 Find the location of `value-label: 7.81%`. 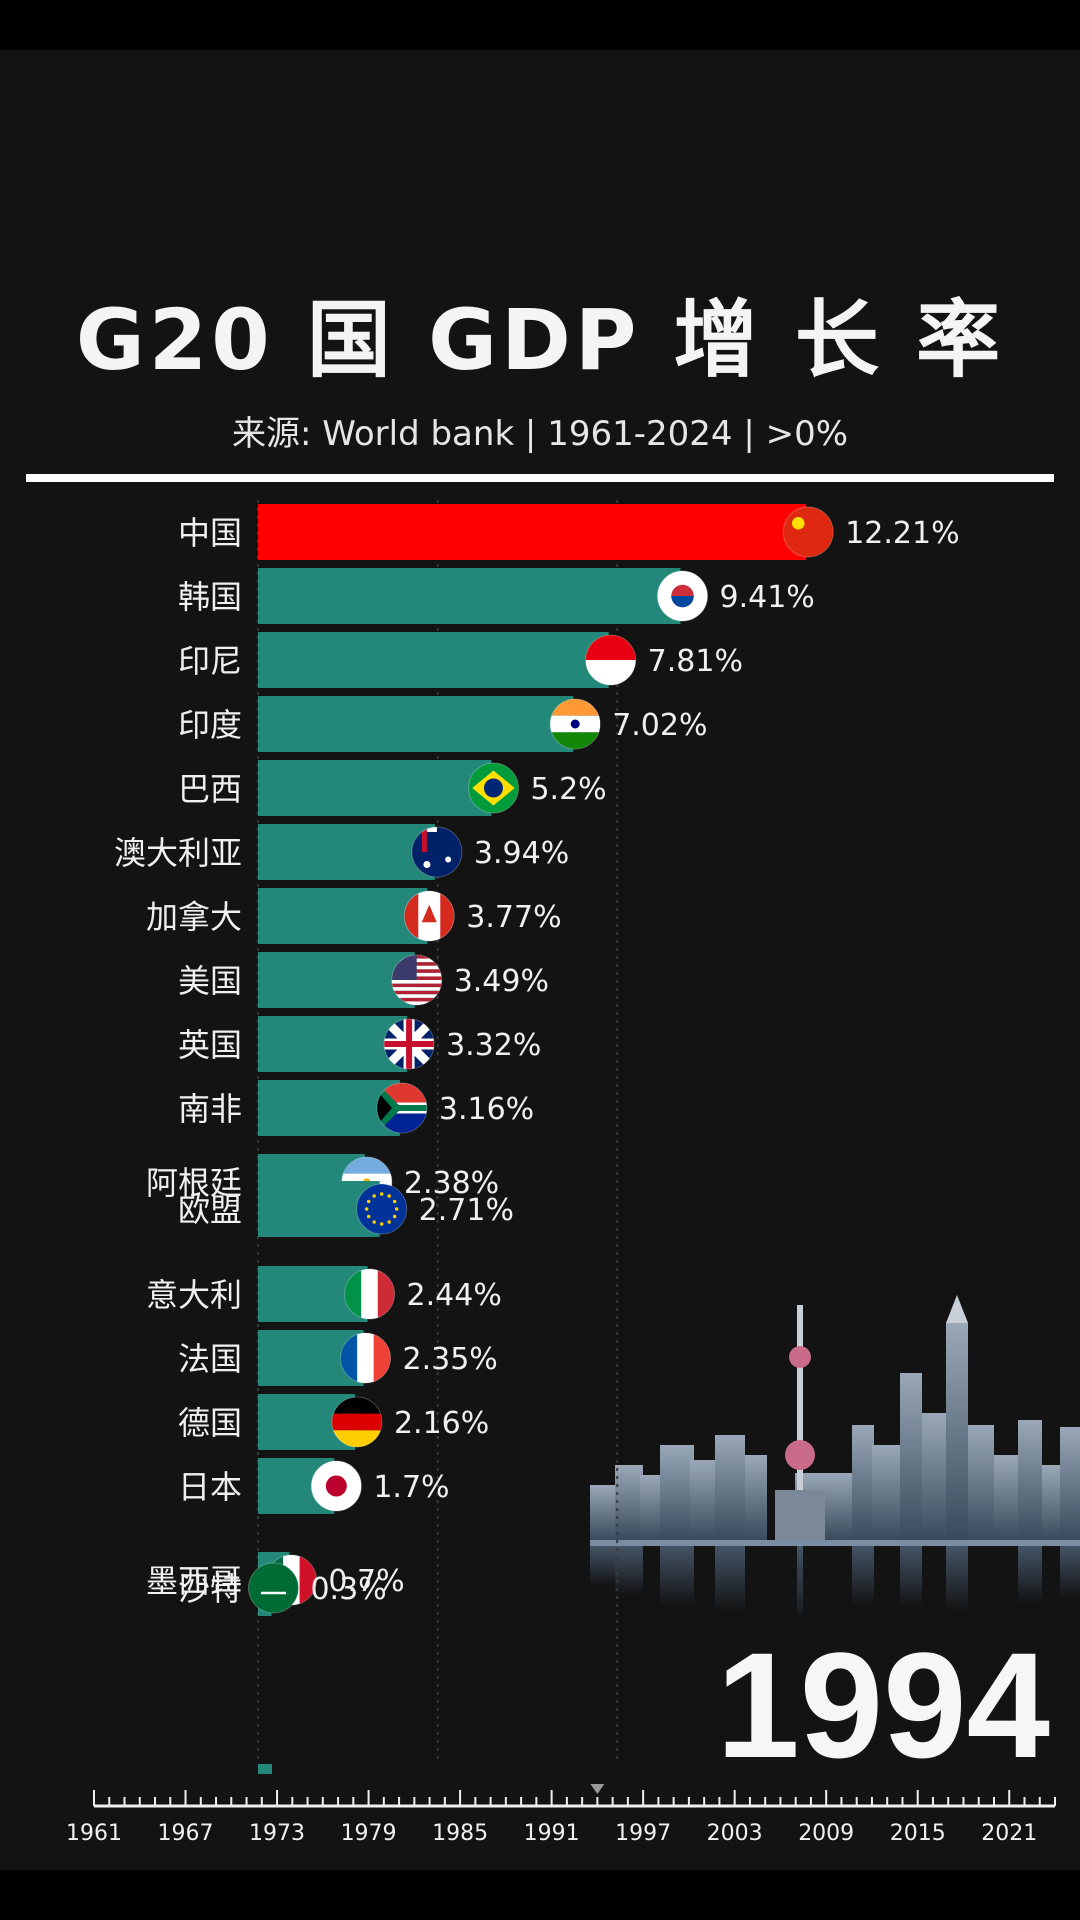

value-label: 7.81% is located at coordinates (695, 661).